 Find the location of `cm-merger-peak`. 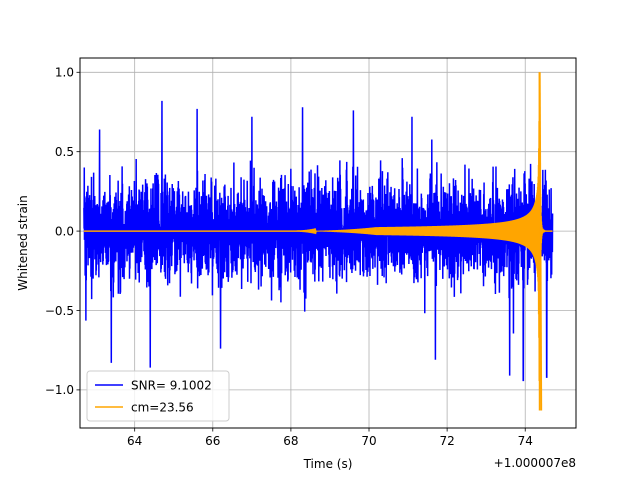

cm-merger-peak is located at coordinates (540, 241).